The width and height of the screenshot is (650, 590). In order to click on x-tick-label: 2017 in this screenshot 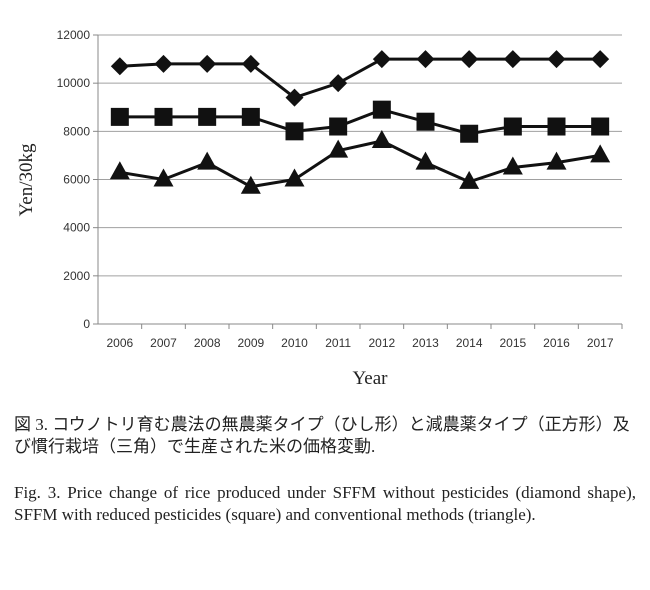, I will do `click(600, 343)`.